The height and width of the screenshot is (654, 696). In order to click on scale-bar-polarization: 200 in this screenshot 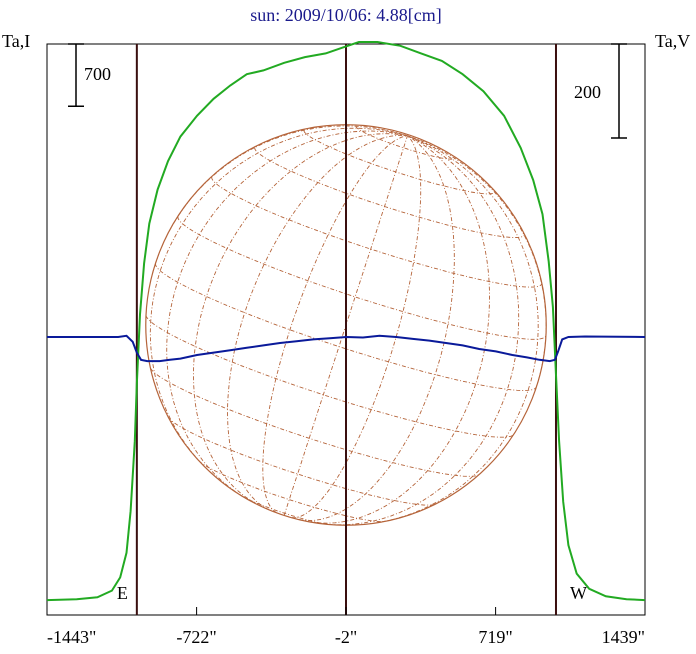, I will do `click(600, 91)`.